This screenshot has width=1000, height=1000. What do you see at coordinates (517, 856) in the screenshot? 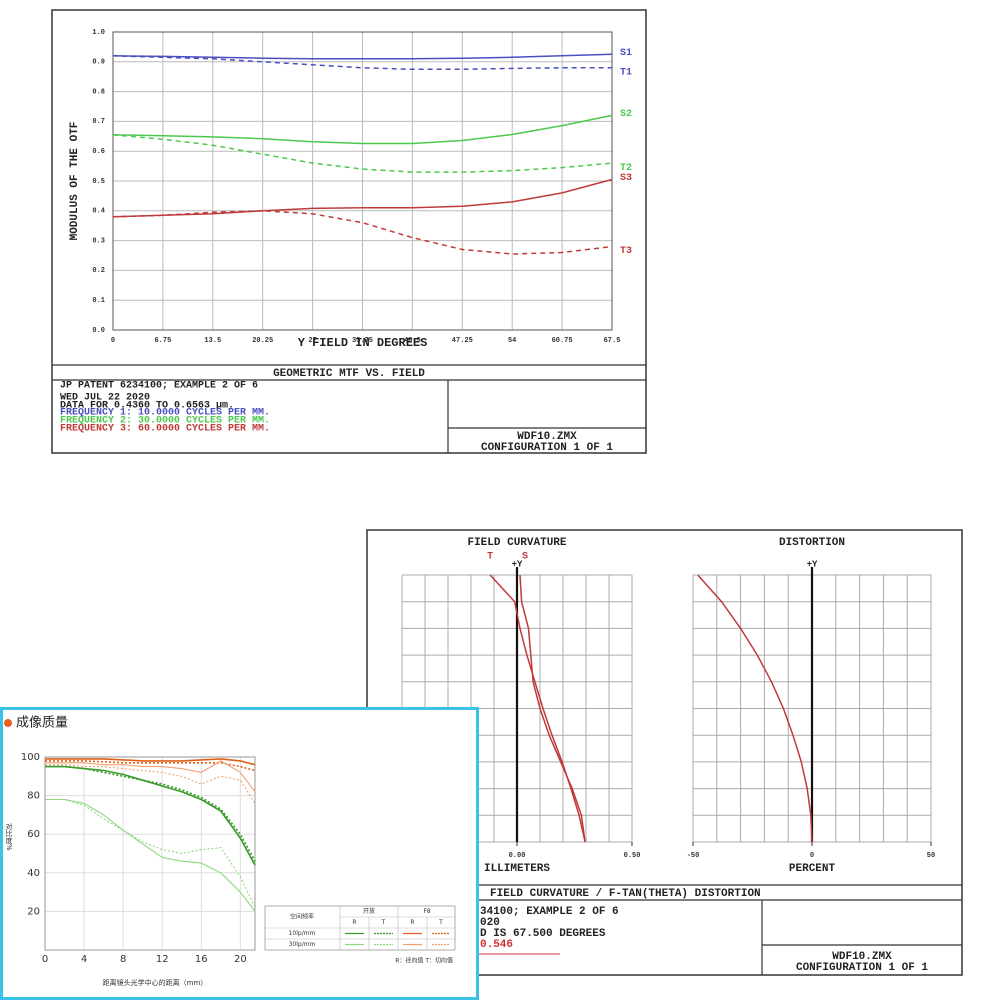
I see `x-tick-label: 0.00` at bounding box center [517, 856].